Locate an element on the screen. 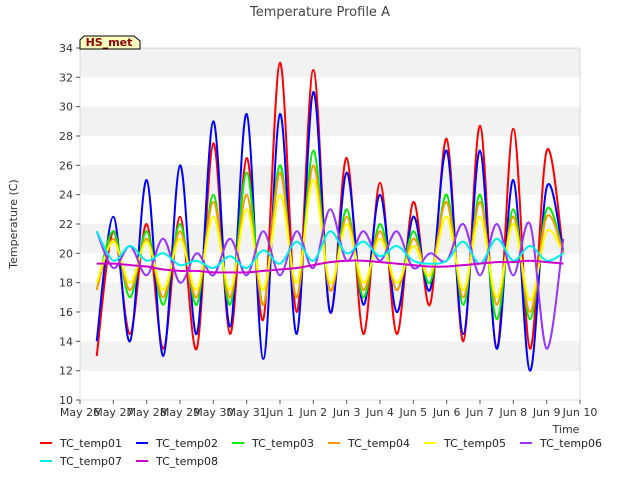 This screenshot has width=640, height=484. x-axis-label: Time is located at coordinates (566, 429).